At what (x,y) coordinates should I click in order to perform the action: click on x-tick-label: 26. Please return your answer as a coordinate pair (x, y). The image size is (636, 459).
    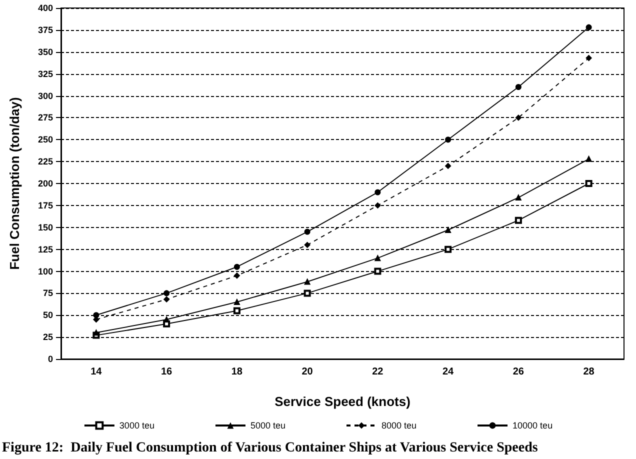
    Looking at the image, I should click on (518, 372).